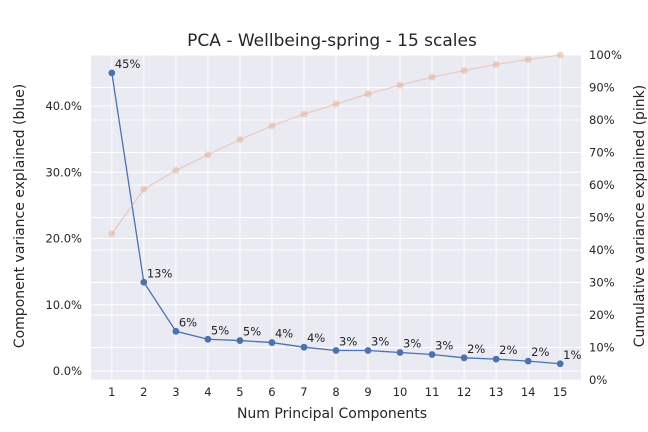 The image size is (648, 432). What do you see at coordinates (605, 55) in the screenshot?
I see `y2-tick-label: 100%` at bounding box center [605, 55].